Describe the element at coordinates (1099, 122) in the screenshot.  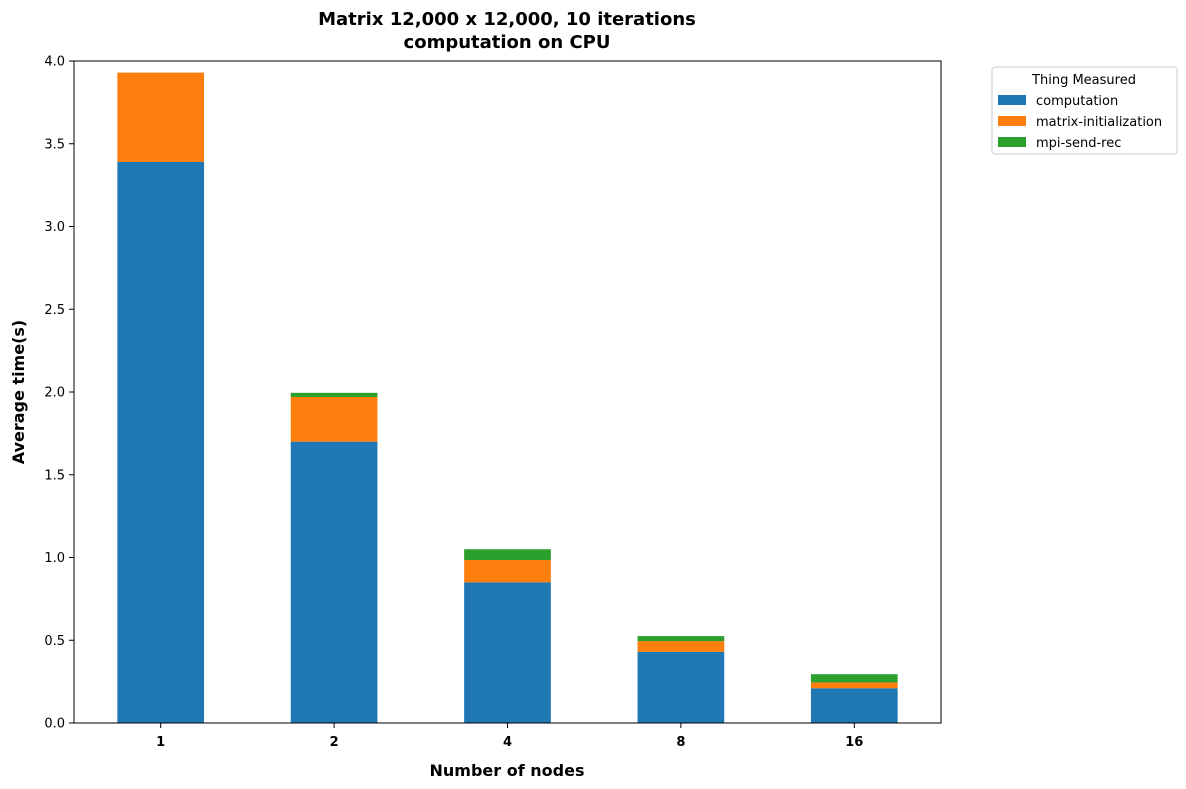
I see `legend-label-matrix-initialization: matrix-initialization` at that location.